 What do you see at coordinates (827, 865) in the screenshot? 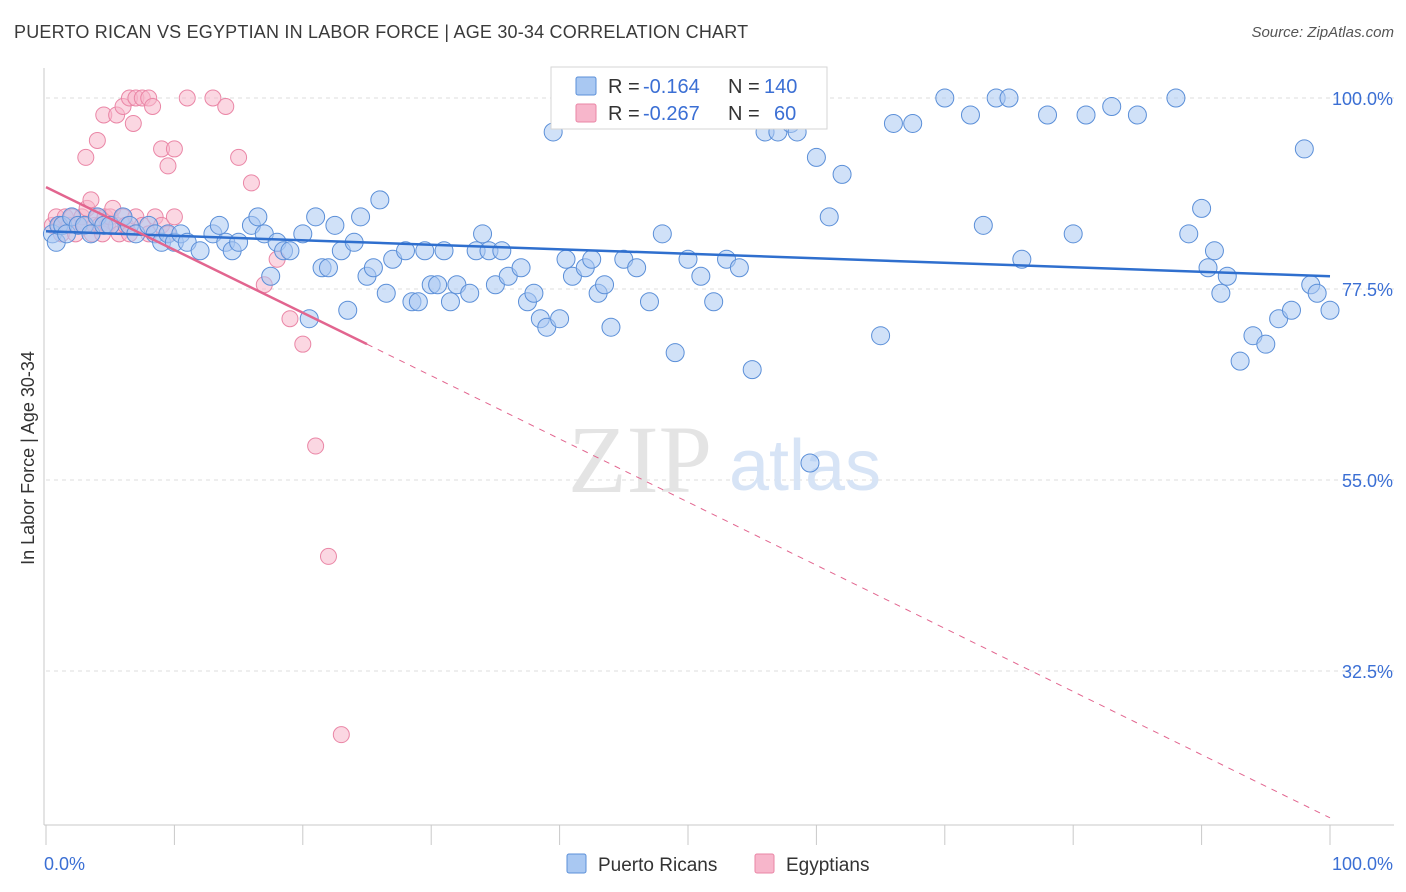
I see `legend-egyptians-label: Egyptians` at bounding box center [827, 865].